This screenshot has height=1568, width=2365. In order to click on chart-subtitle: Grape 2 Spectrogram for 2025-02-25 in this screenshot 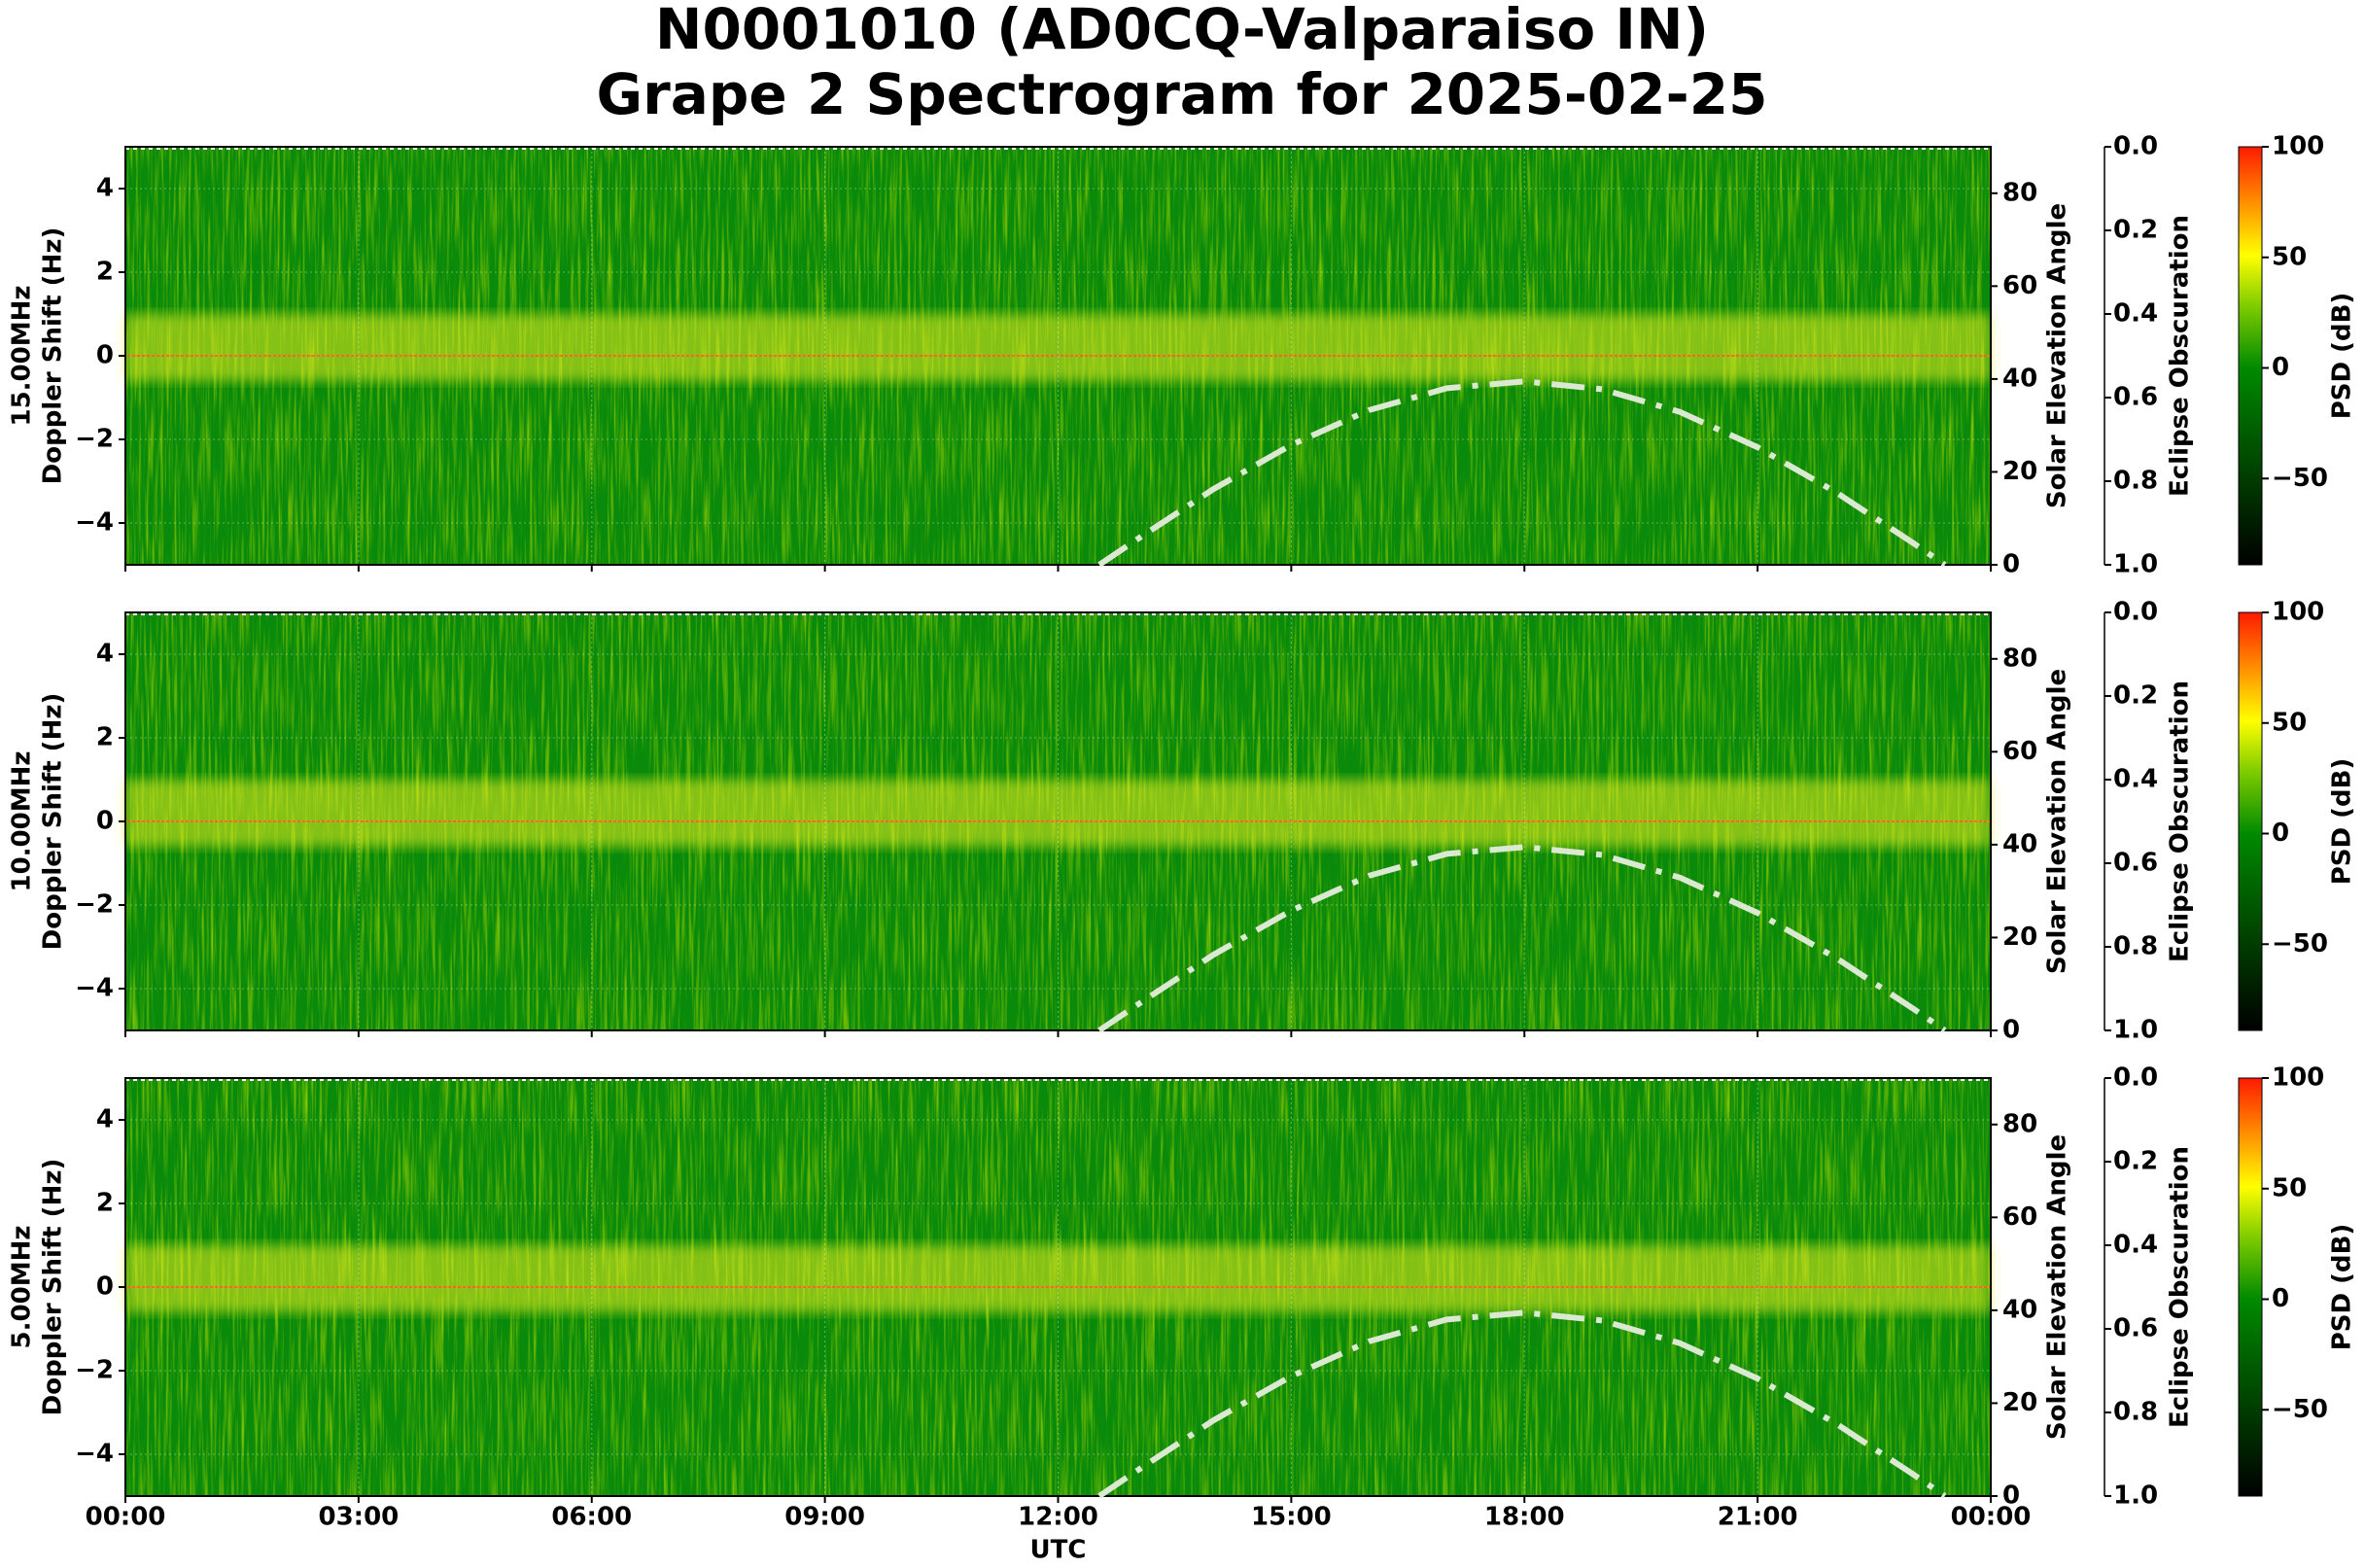, I will do `click(1182, 94)`.